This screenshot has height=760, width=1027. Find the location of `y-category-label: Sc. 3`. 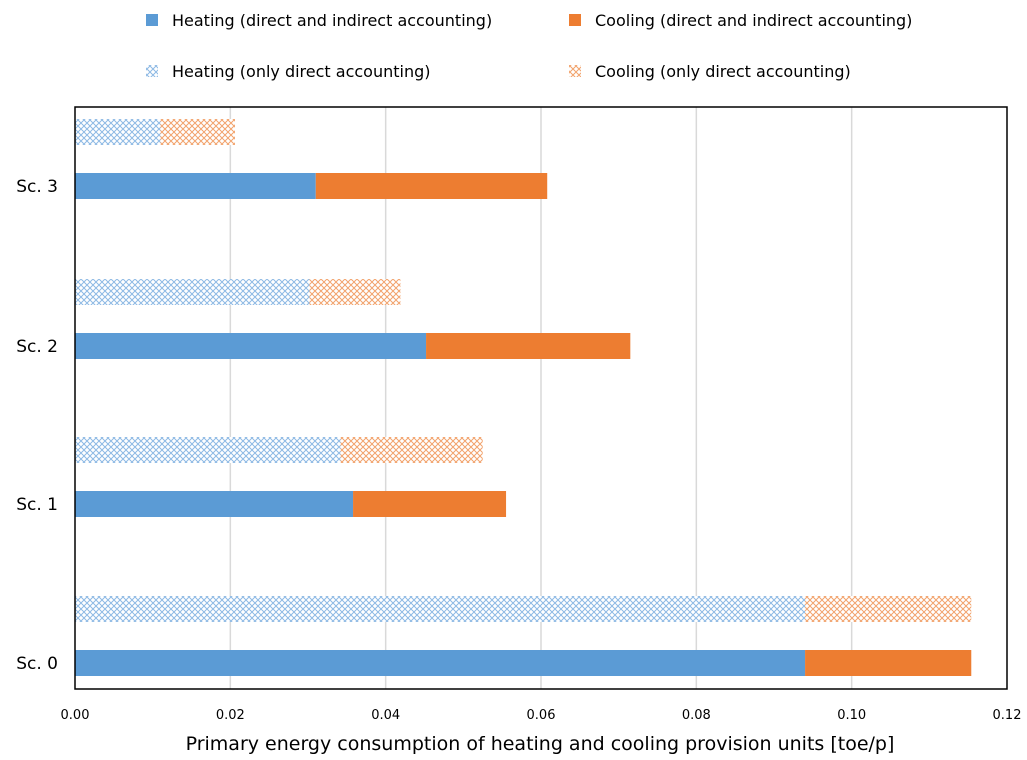

y-category-label: Sc. 3 is located at coordinates (37, 187).